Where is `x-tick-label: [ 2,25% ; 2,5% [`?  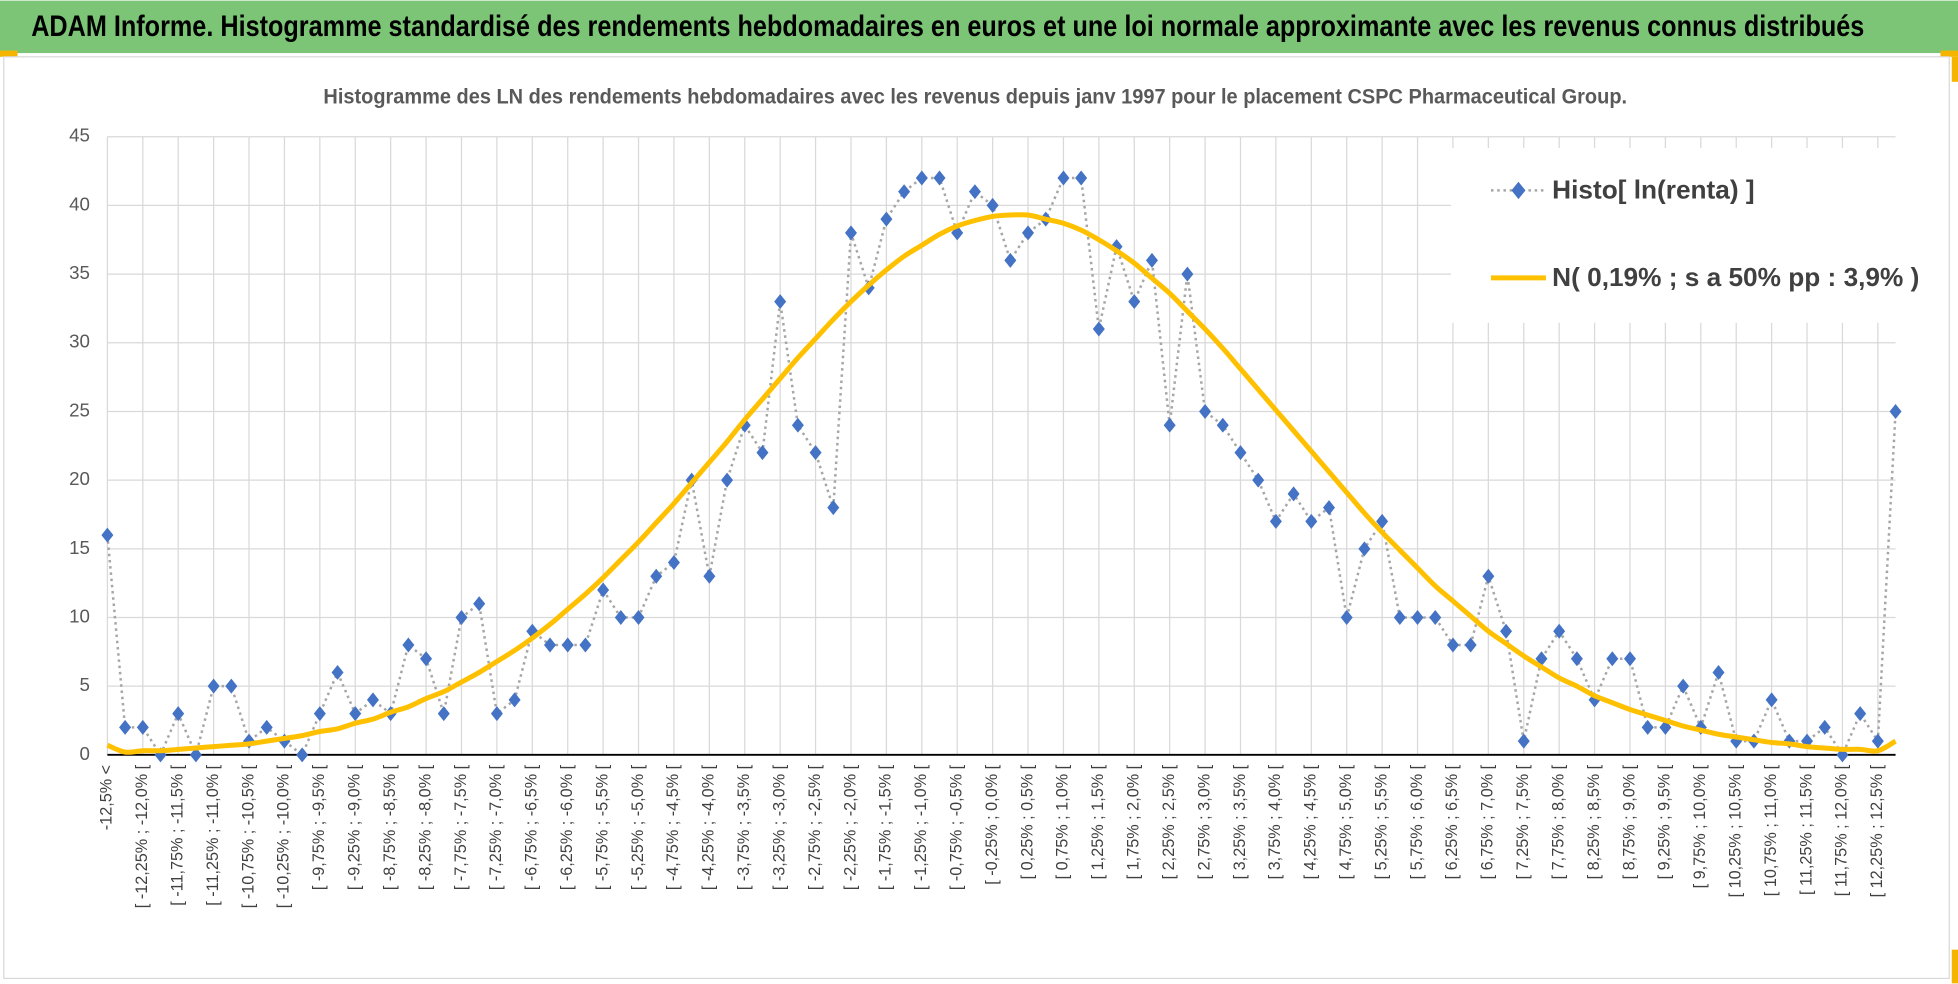 x-tick-label: [ 2,25% ; 2,5% [ is located at coordinates (1169, 821).